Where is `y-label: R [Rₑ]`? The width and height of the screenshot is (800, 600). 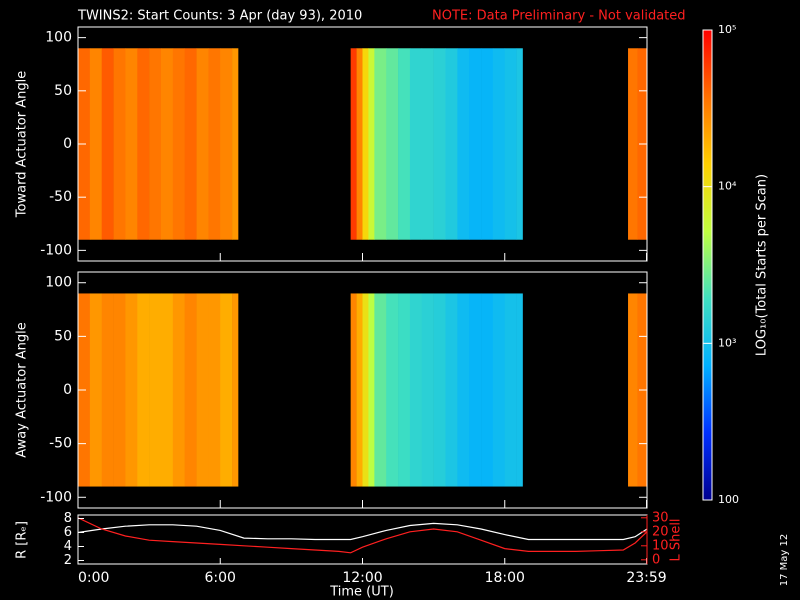 y-label: R [Rₑ] is located at coordinates (22, 540).